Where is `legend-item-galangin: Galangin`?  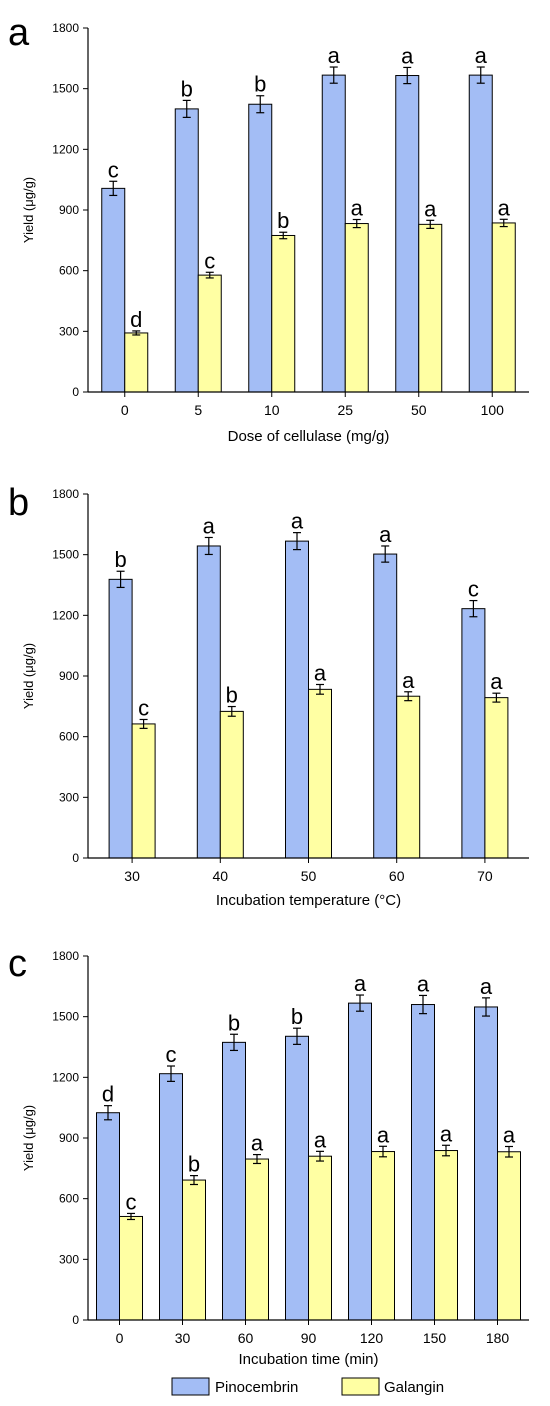 legend-item-galangin: Galangin is located at coordinates (392, 1386).